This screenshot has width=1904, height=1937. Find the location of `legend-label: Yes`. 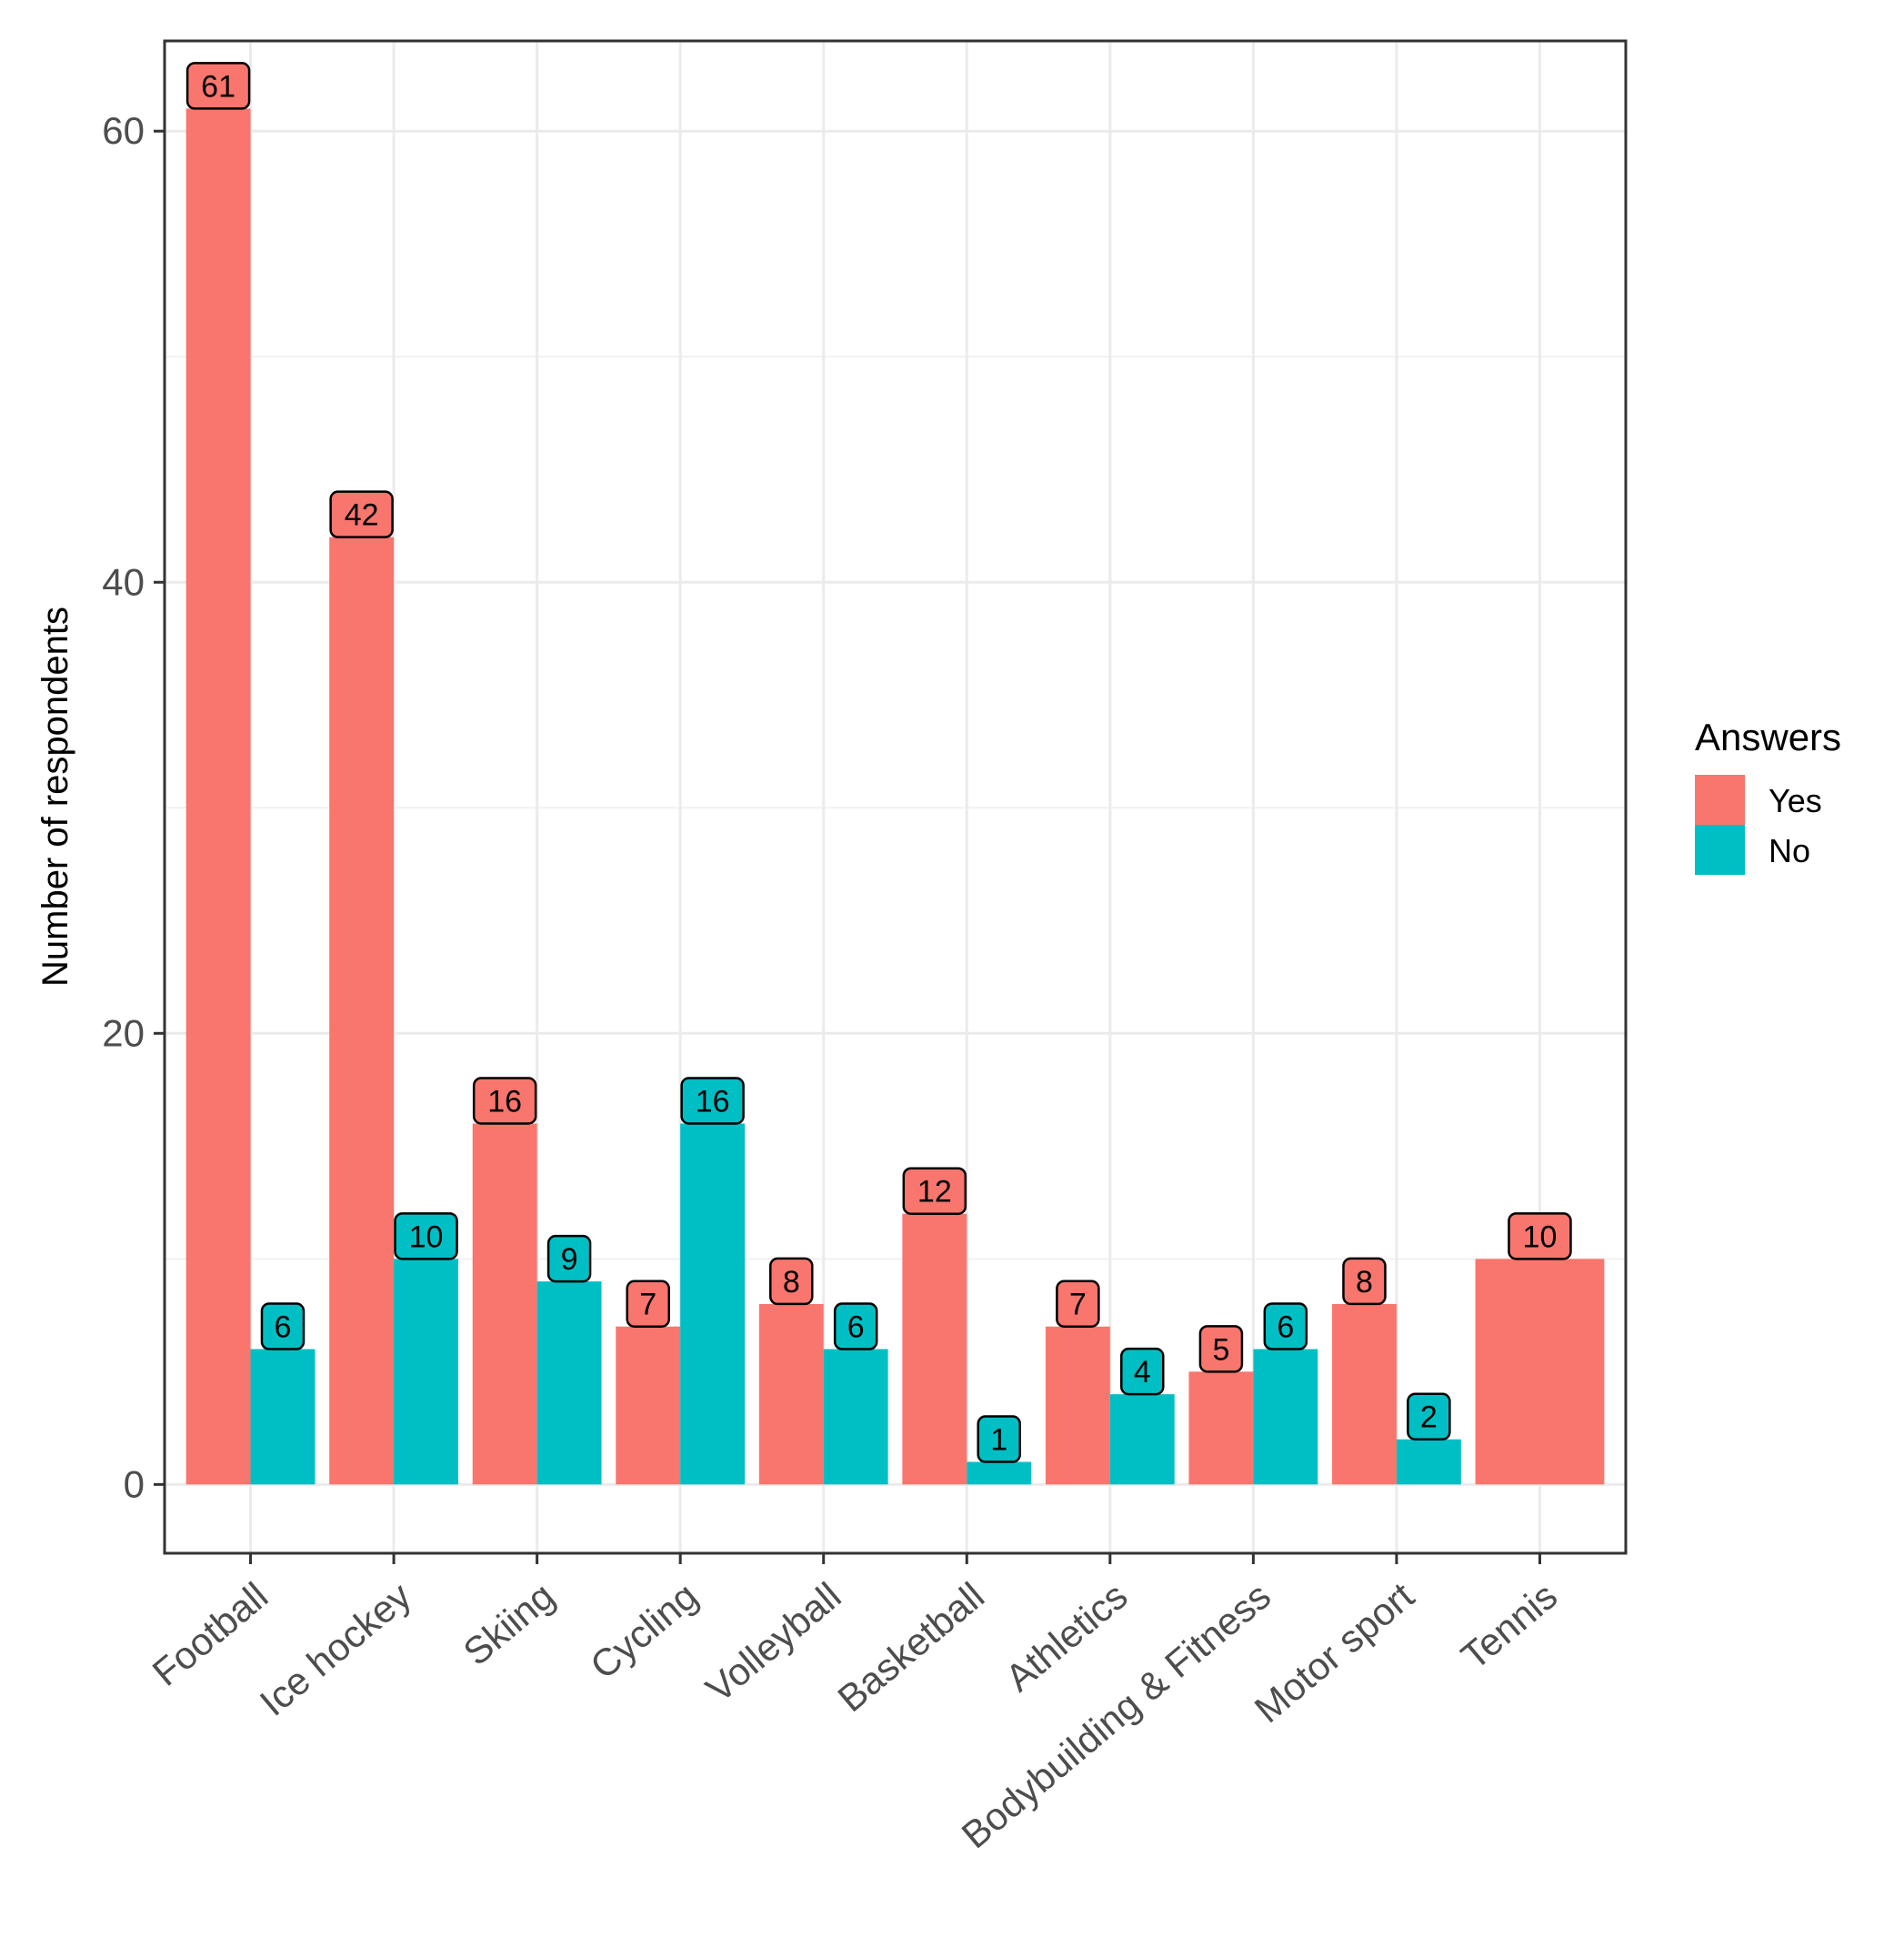

legend-label: Yes is located at coordinates (1796, 801).